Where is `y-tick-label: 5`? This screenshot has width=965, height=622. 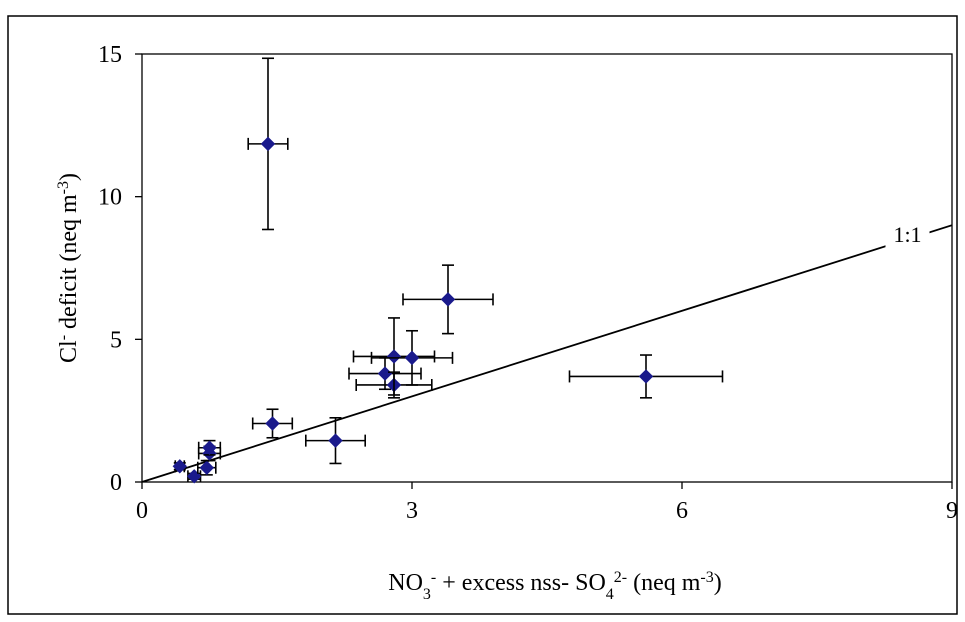
y-tick-label: 5 is located at coordinates (116, 340).